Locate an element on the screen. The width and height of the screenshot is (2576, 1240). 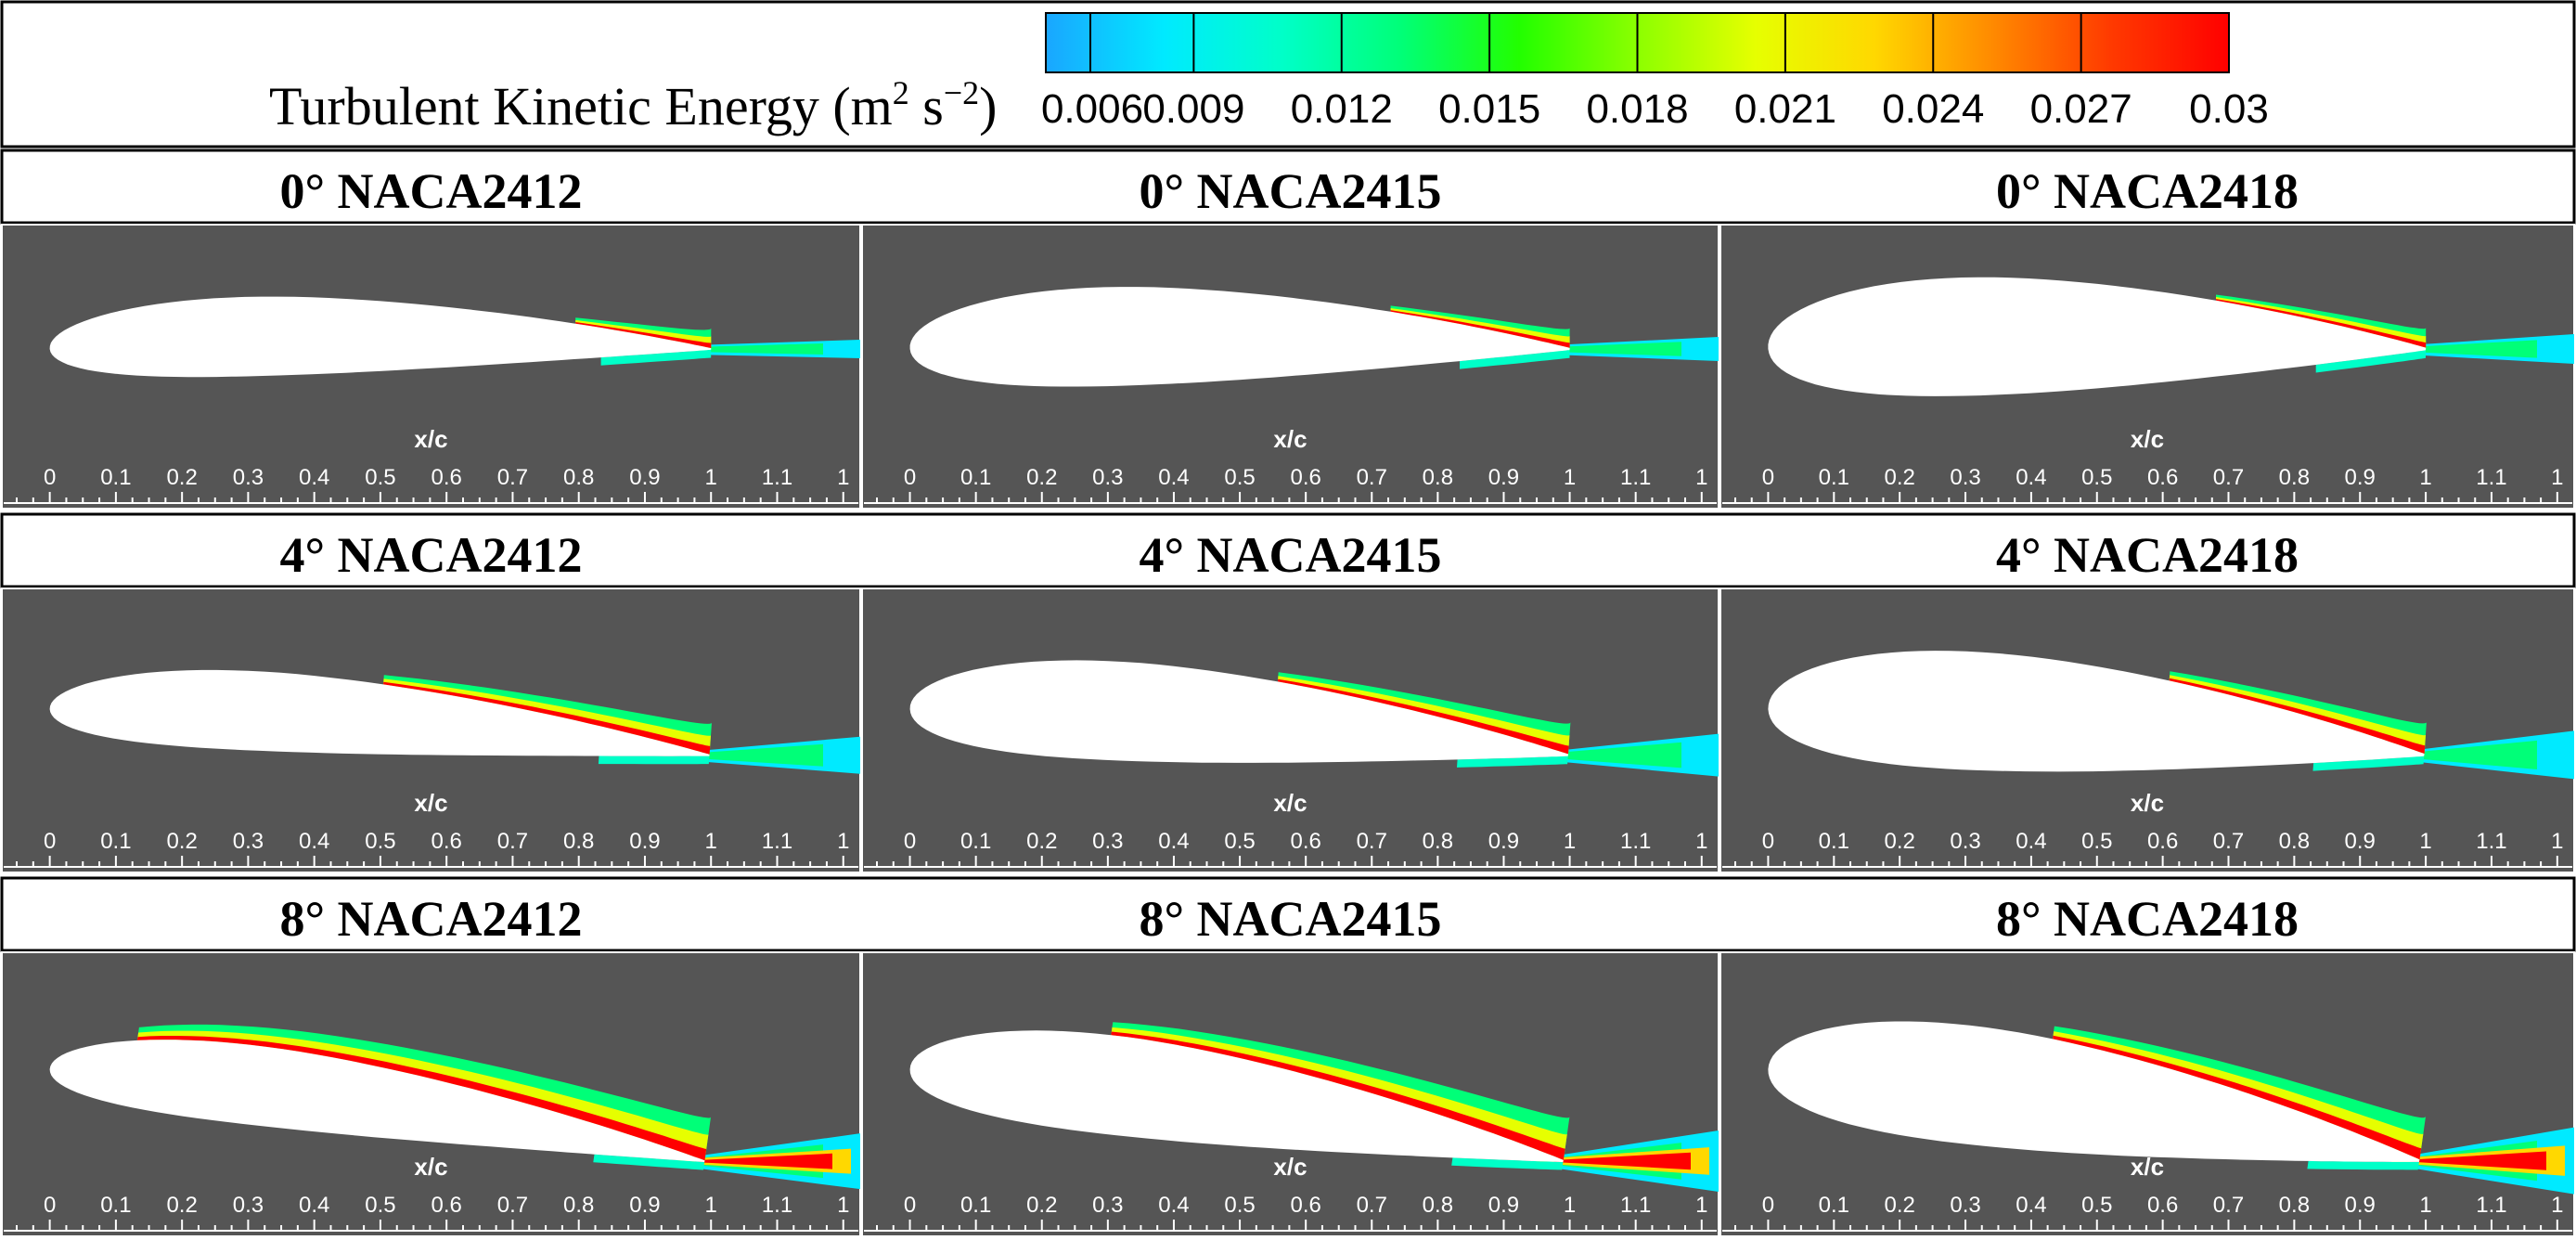
title-strip is located at coordinates (1288, 914).